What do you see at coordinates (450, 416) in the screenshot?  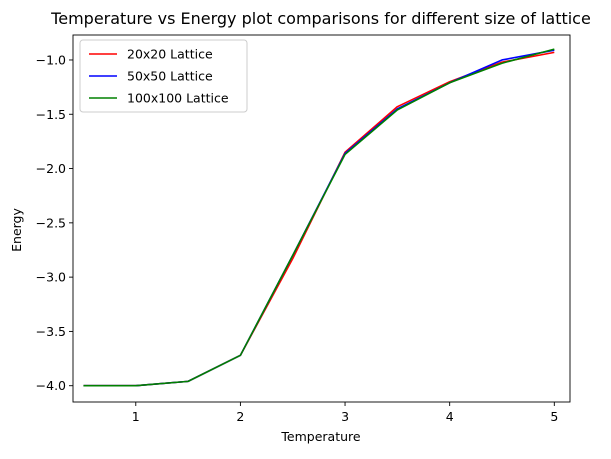 I see `x-tick-label: 4` at bounding box center [450, 416].